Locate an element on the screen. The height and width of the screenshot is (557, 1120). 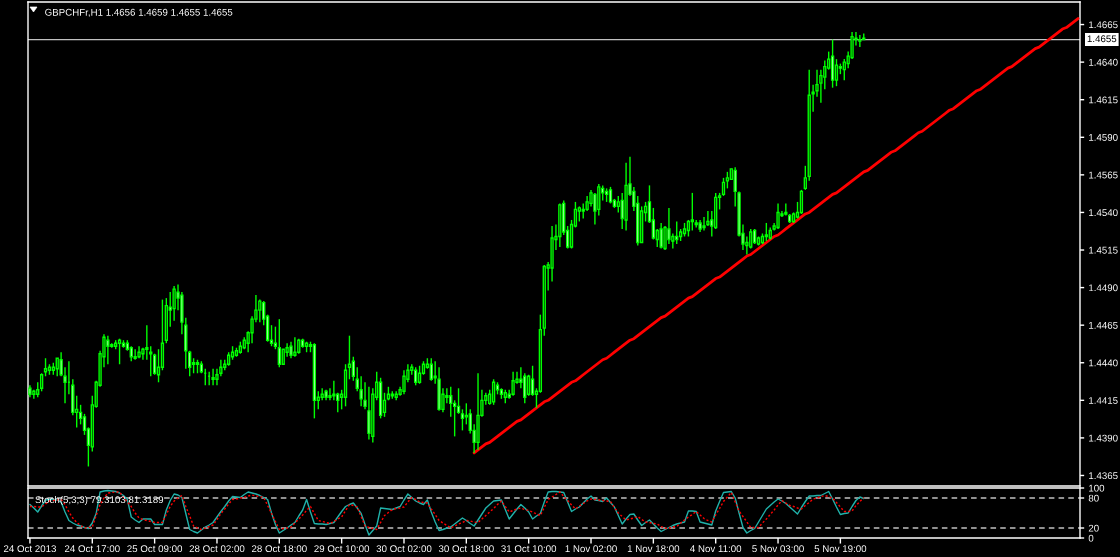
x-tick-label: 24 Oct 17:00 is located at coordinates (92, 549).